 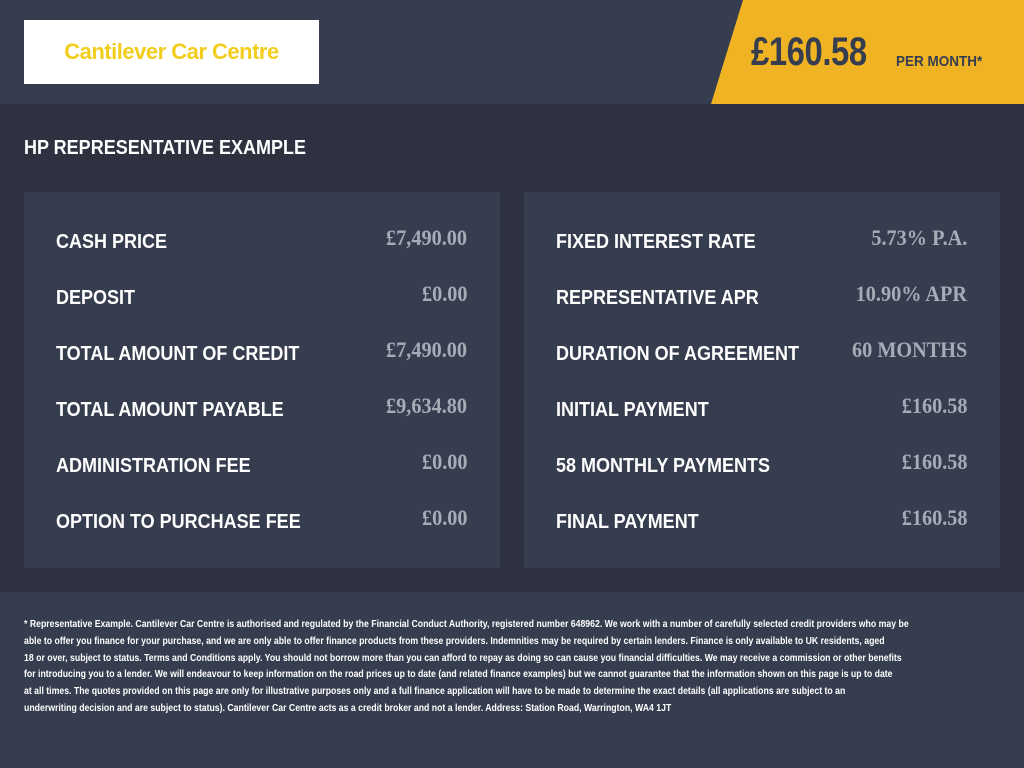 I want to click on finance-row: FIXED INTEREST RATE 5.73% P.A., so click(x=761, y=239).